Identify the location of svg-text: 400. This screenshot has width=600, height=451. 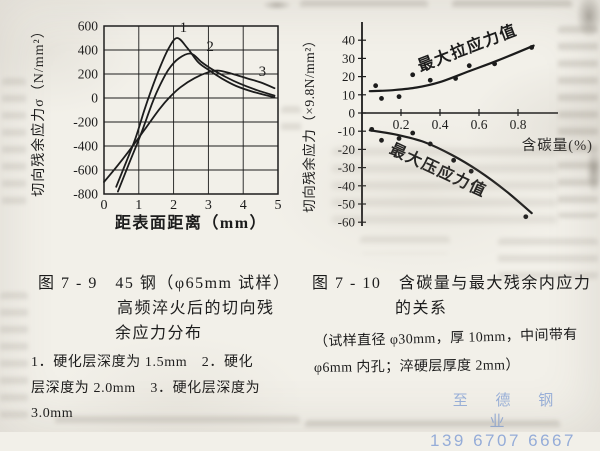
(88, 50).